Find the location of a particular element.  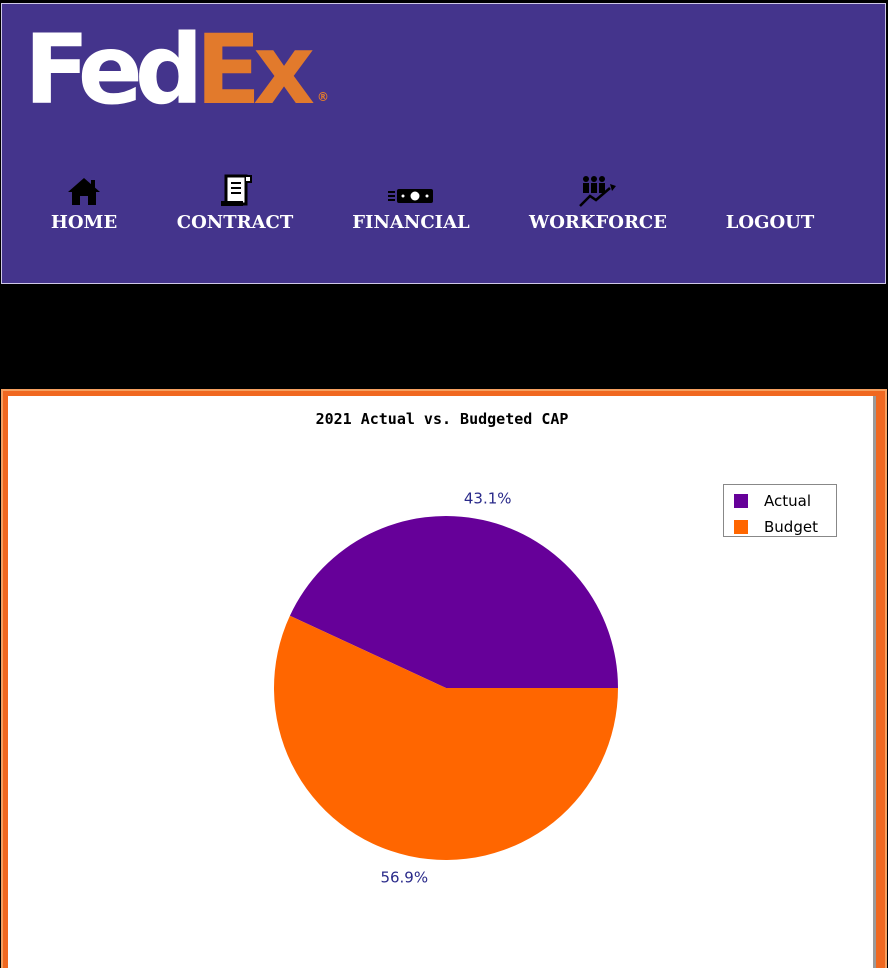

pie-label-budget: 56.9% is located at coordinates (404, 877).